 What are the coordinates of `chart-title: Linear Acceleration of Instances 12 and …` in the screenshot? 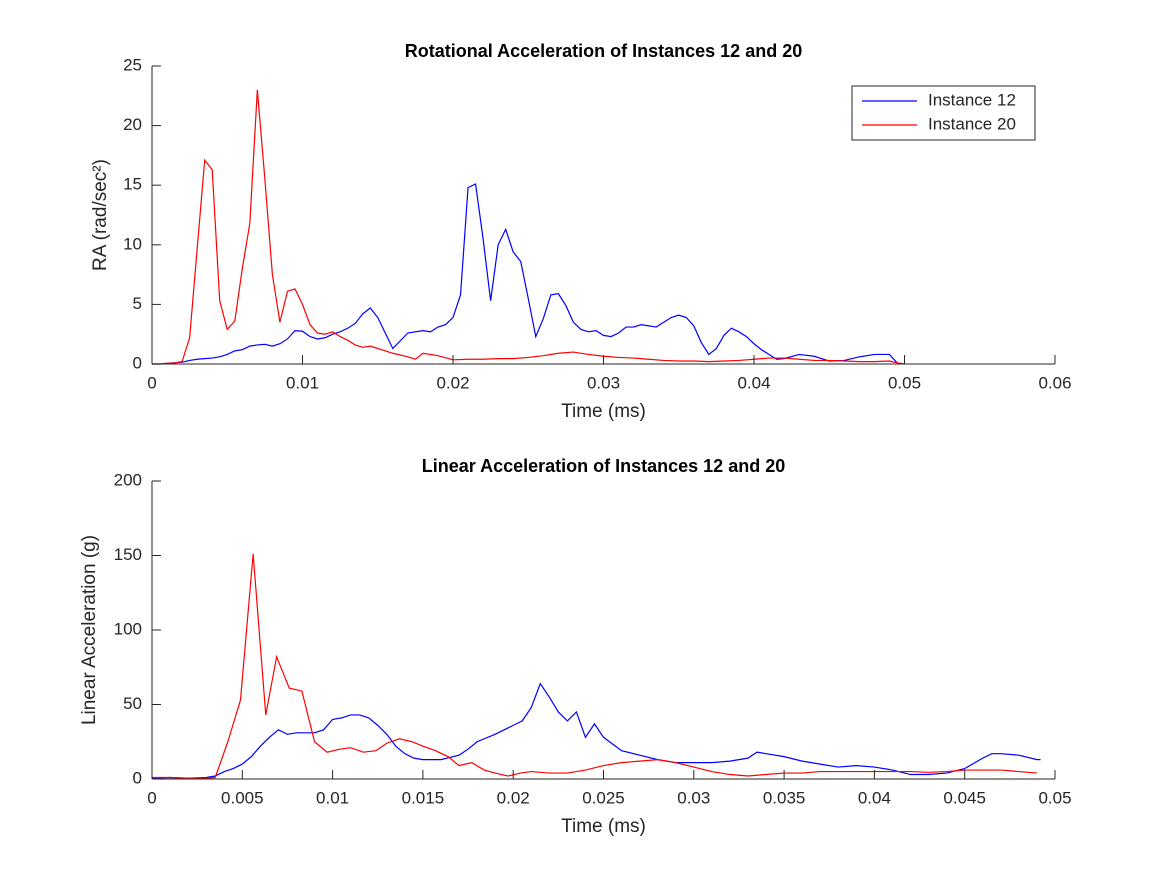 It's located at (603, 466).